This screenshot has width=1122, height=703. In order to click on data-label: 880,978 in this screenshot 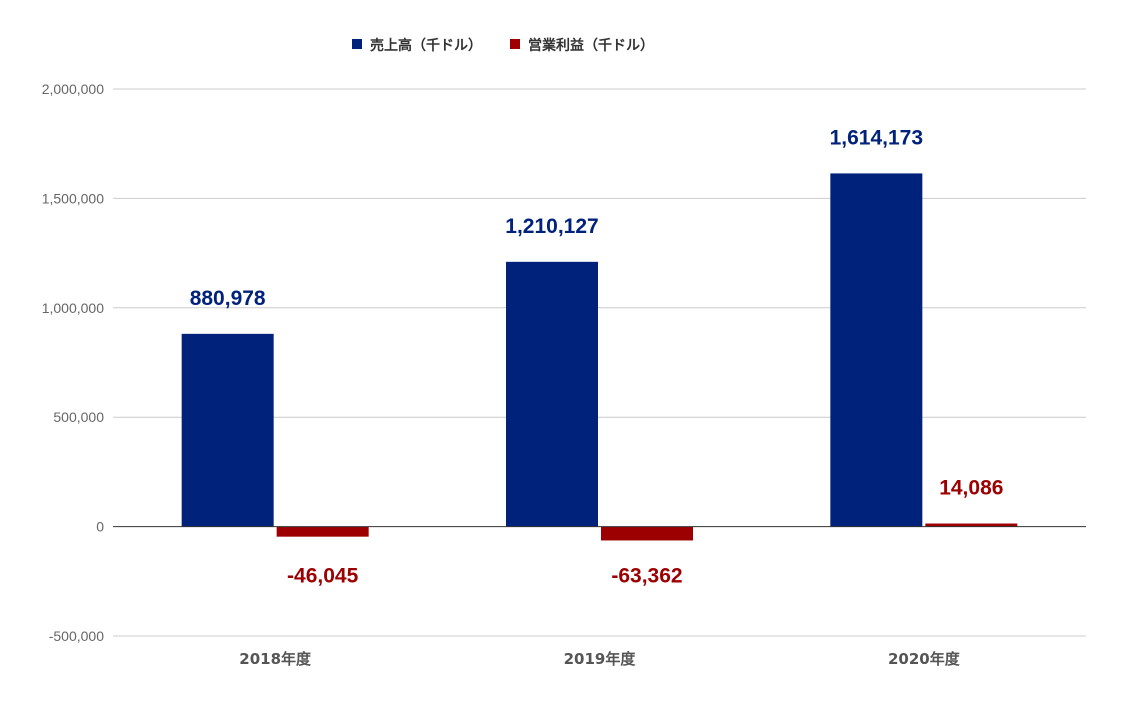, I will do `click(228, 298)`.